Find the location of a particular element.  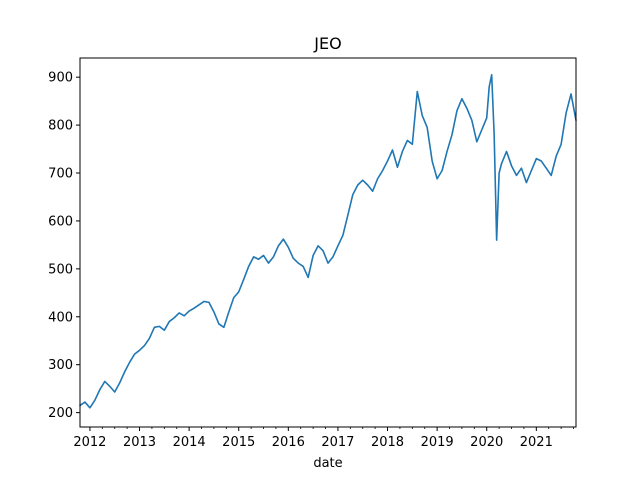

x-tick-label: 2019 is located at coordinates (437, 442).